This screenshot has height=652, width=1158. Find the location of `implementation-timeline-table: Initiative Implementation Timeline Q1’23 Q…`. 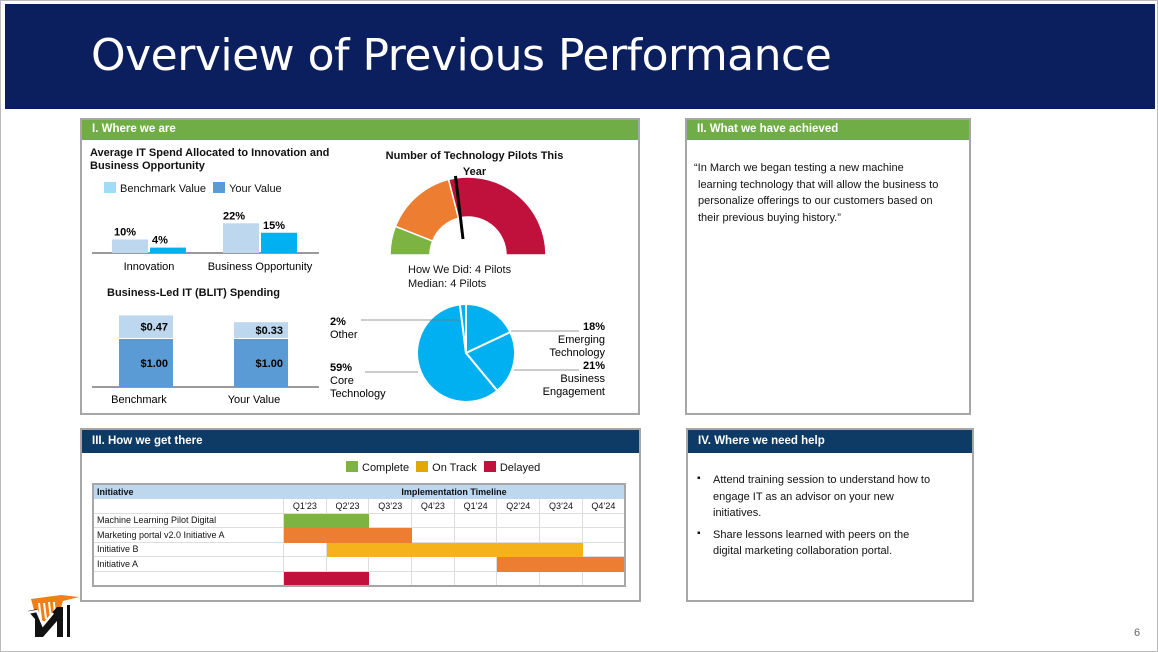

implementation-timeline-table: Initiative Implementation Timeline Q1’23 Q… is located at coordinates (359, 535).